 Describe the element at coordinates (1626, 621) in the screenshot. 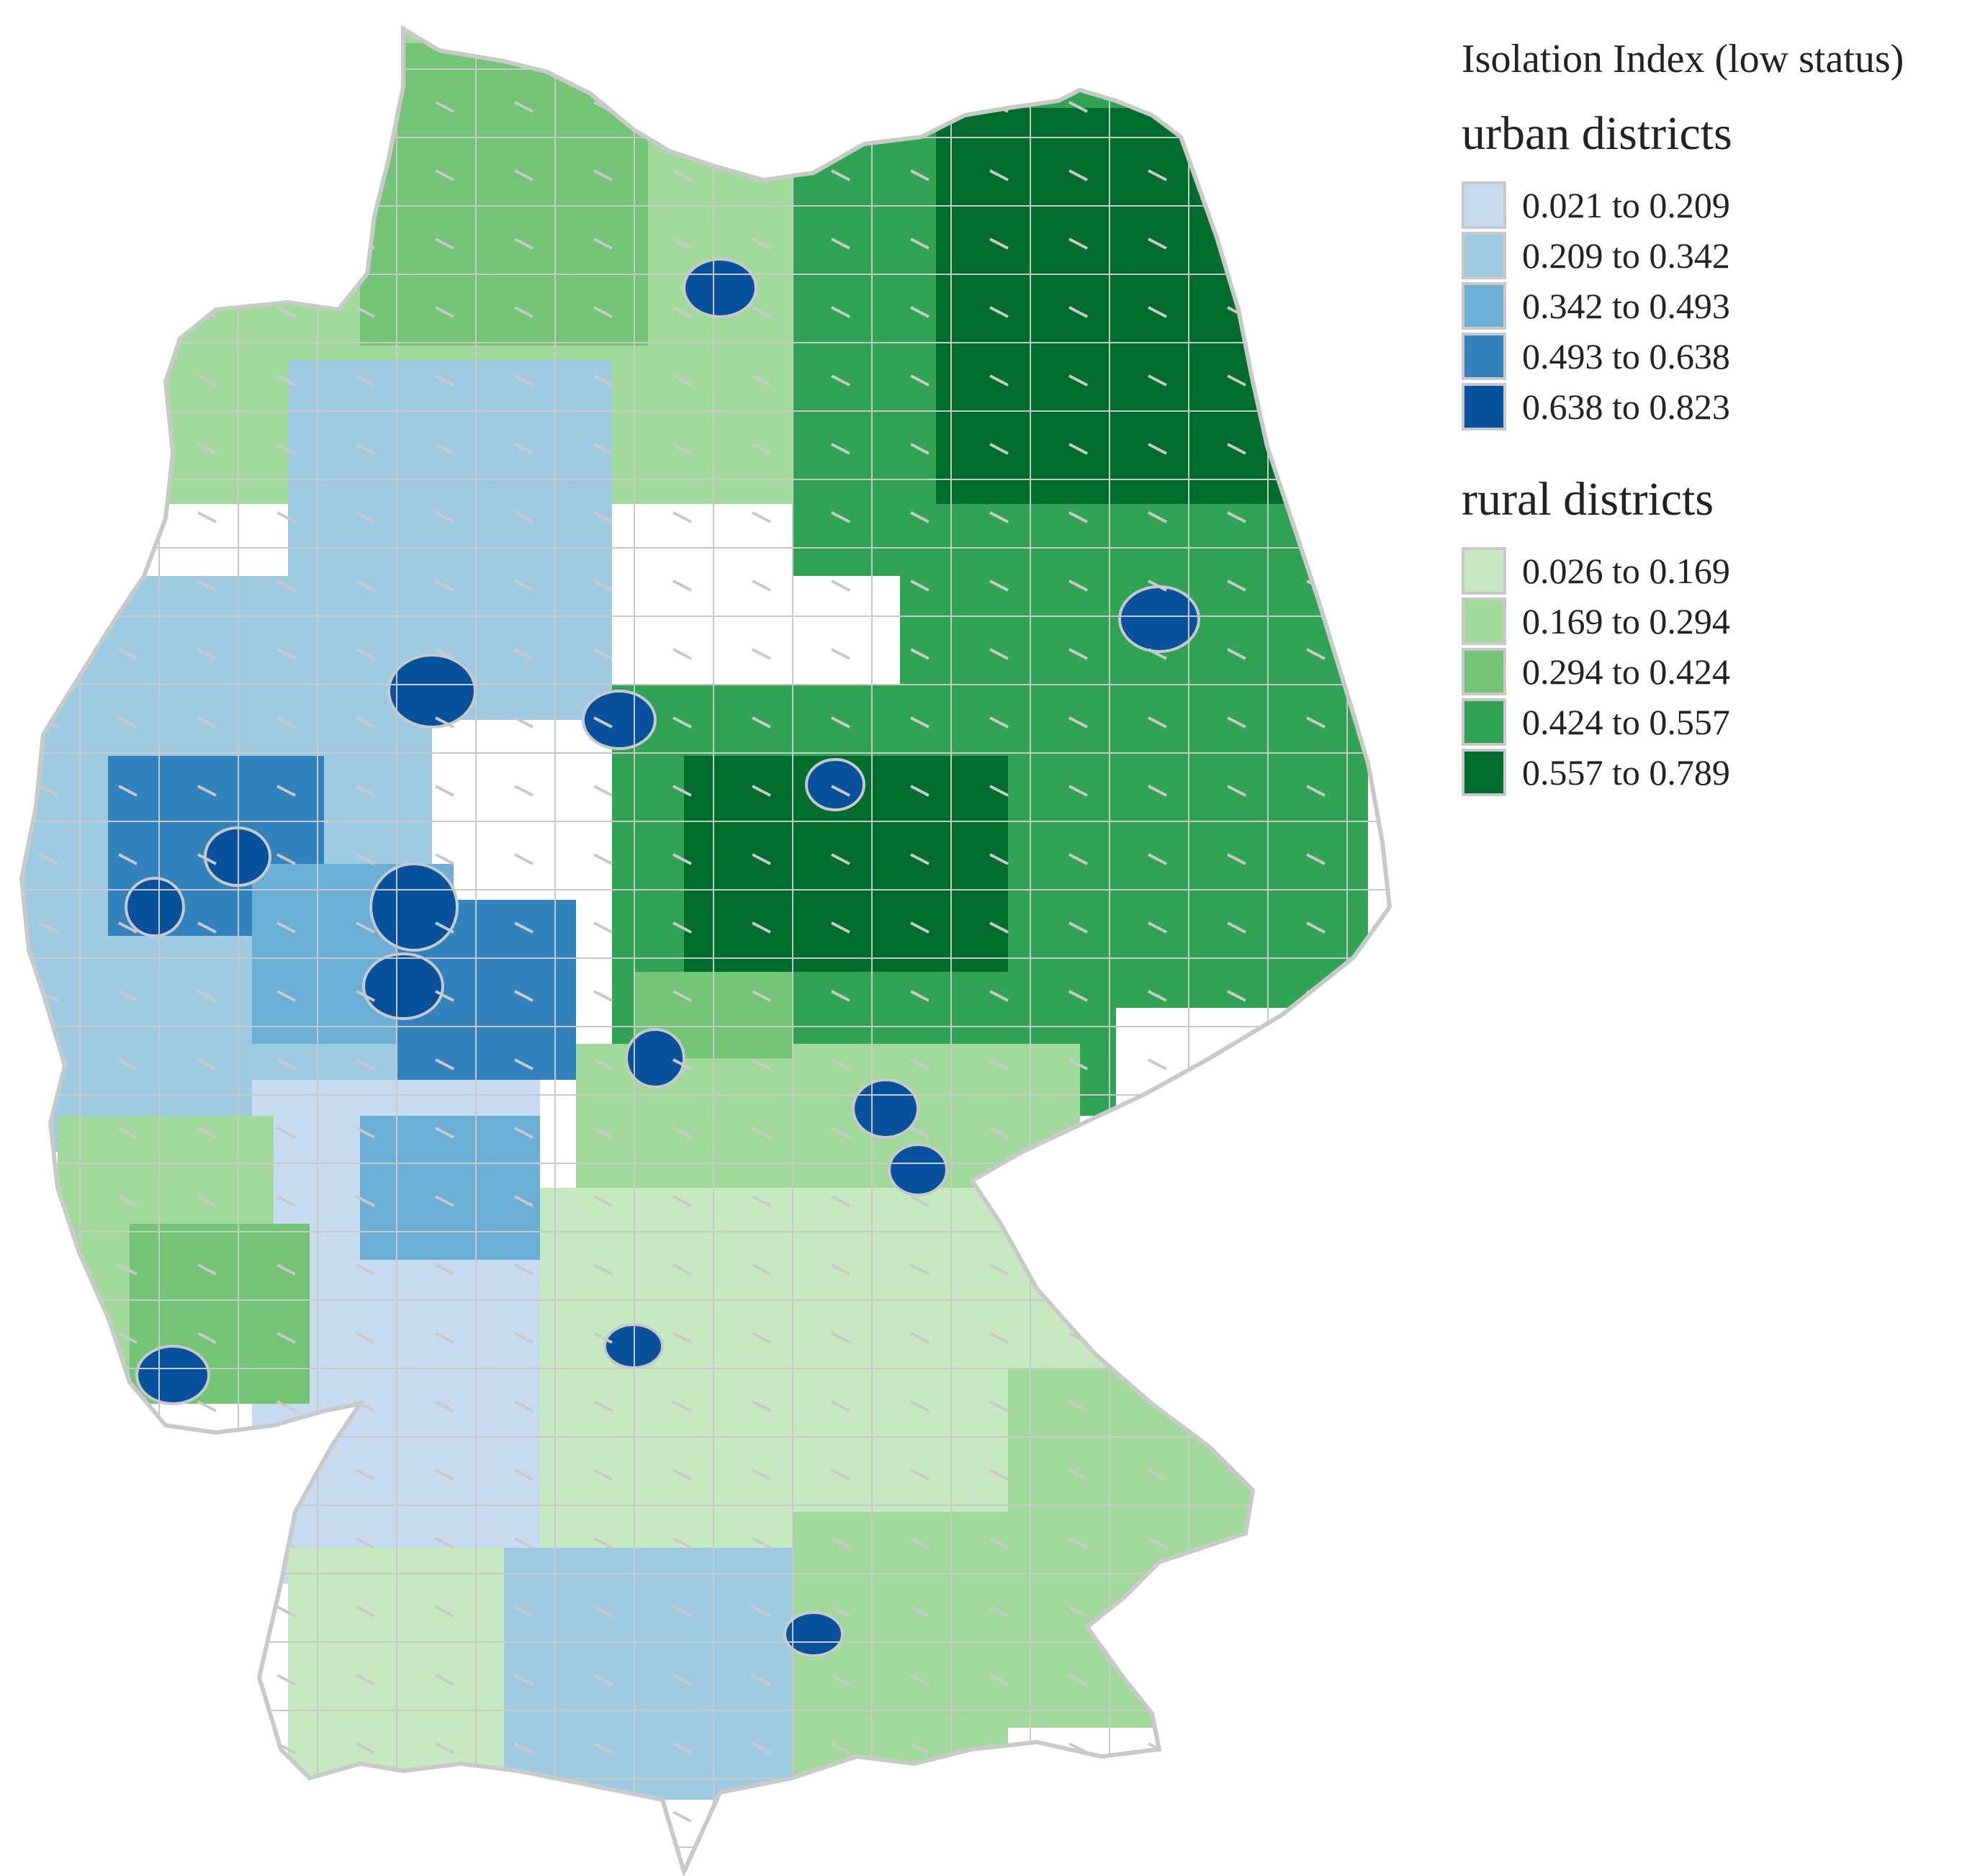

I see `legend-label: 0.169 to 0.294` at that location.